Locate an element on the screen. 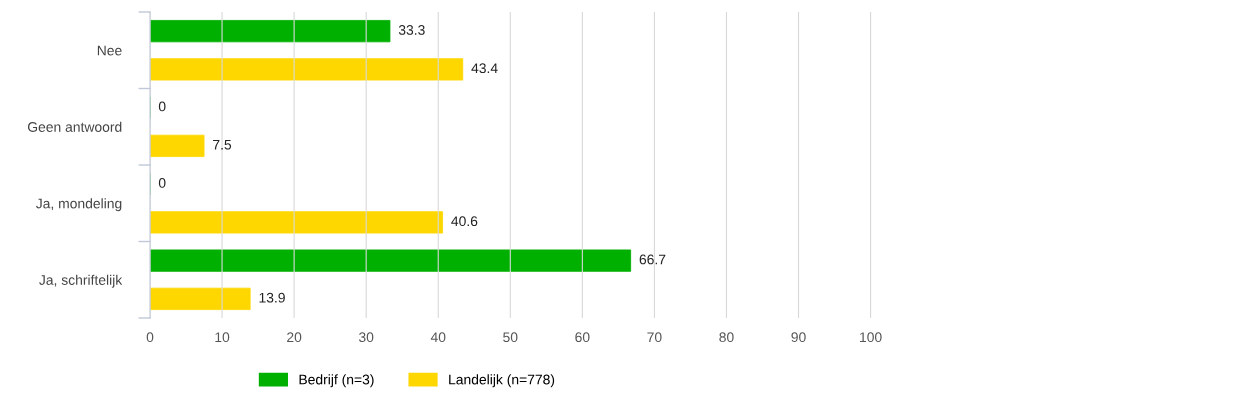 This screenshot has height=407, width=1237. x-tick-label: 60 is located at coordinates (582, 337).